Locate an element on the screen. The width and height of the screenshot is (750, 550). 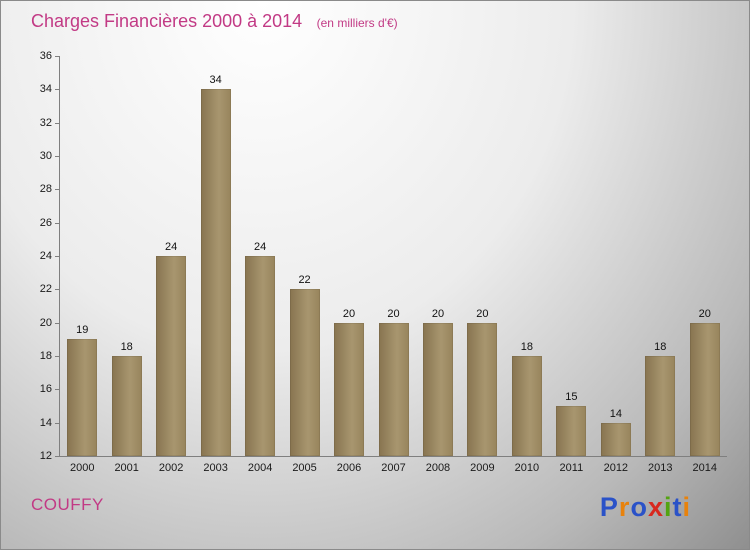
y-axis-tick-label: 16 is located at coordinates (45, 389).